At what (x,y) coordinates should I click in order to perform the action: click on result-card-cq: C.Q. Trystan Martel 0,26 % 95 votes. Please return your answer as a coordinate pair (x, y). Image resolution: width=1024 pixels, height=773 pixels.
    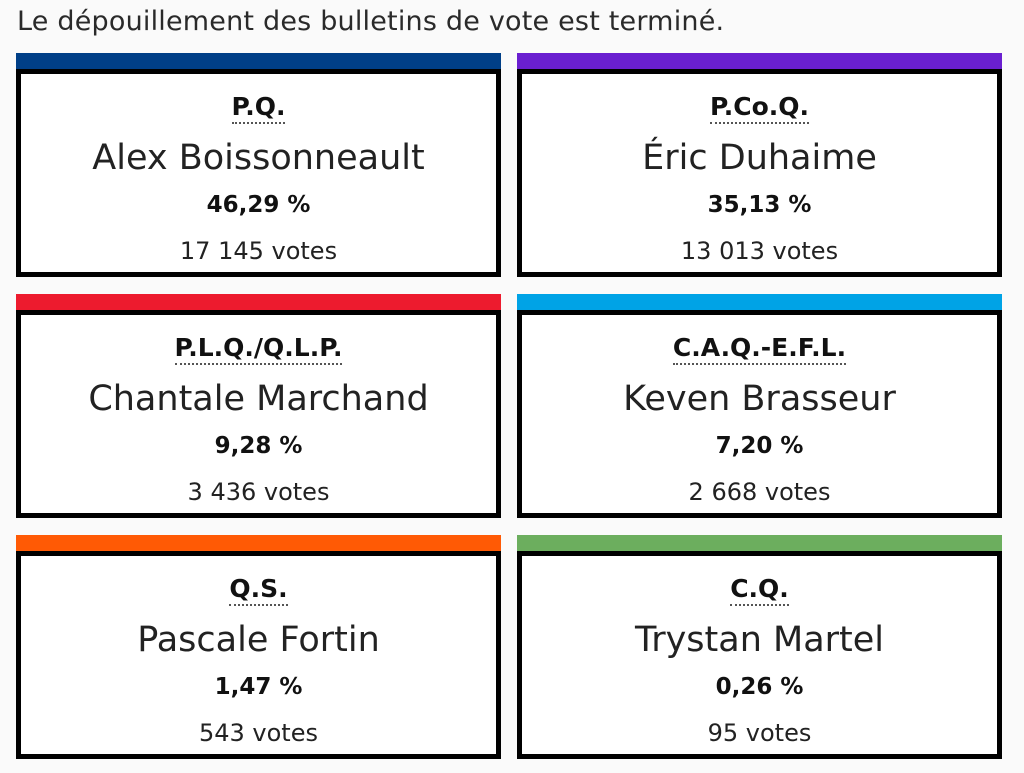
    Looking at the image, I should click on (759, 647).